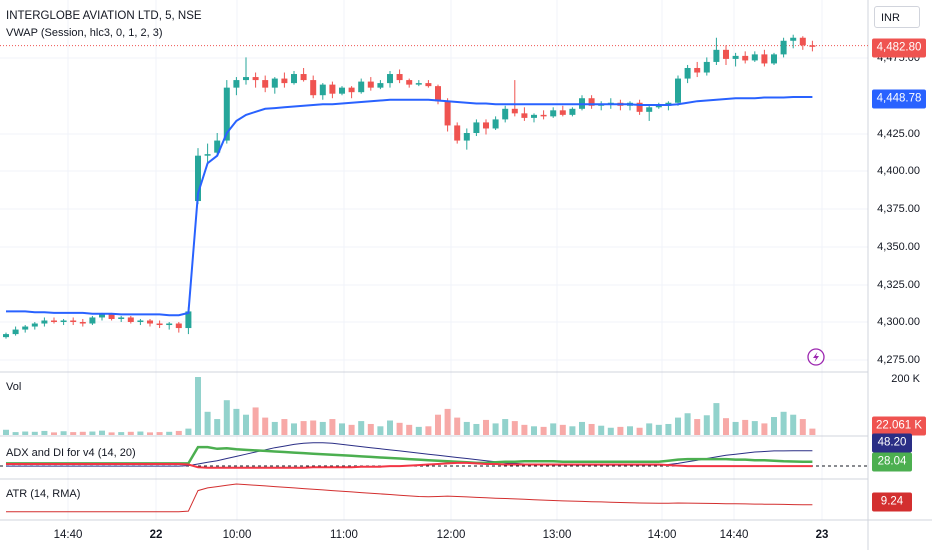 Image resolution: width=932 pixels, height=550 pixels. Describe the element at coordinates (14, 387) in the screenshot. I see `volume-title: Vol` at that location.